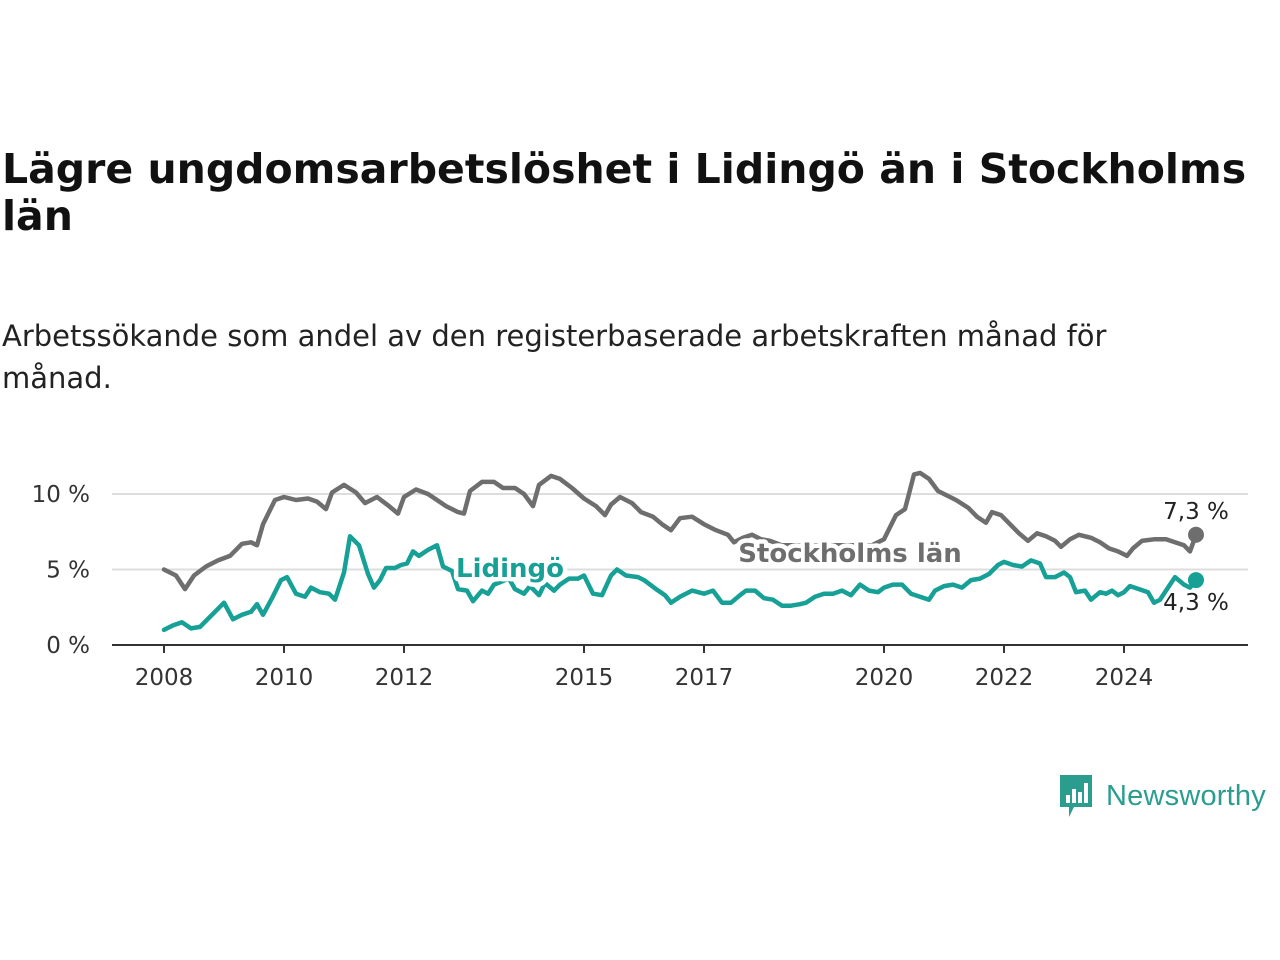 The height and width of the screenshot is (960, 1280). I want to click on newsworthy-logo-icon, so click(1076, 796).